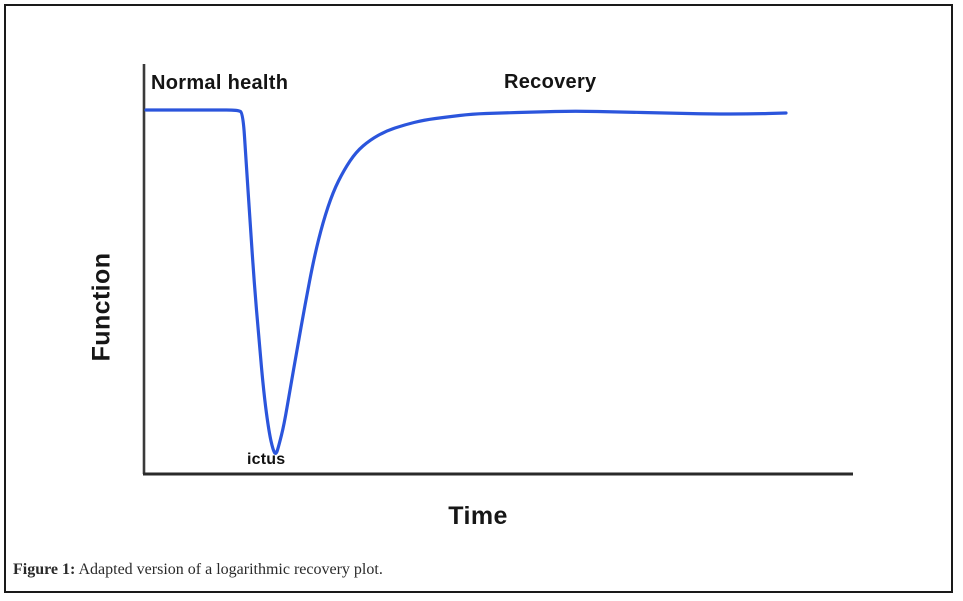  I want to click on annotation-ictus: ictus, so click(266, 459).